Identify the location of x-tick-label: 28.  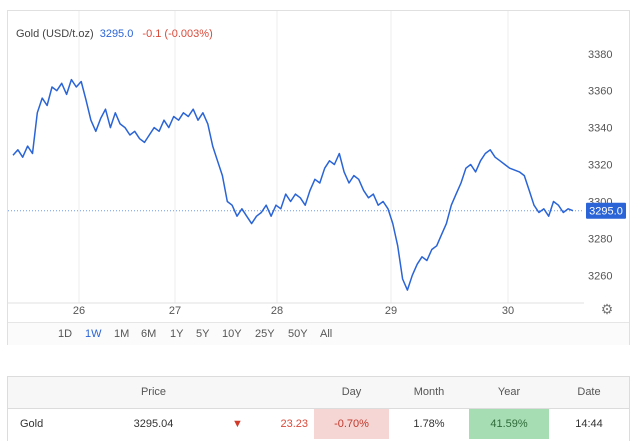
(277, 311).